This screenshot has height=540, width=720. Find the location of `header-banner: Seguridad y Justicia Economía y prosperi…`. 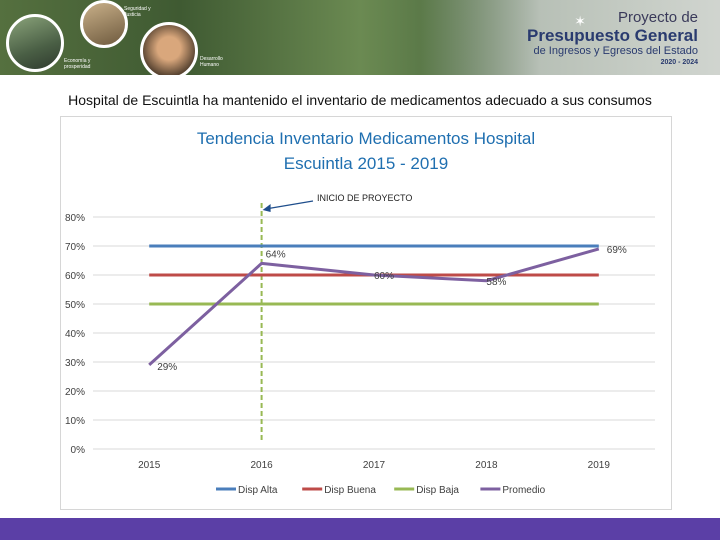

header-banner: Seguridad y Justicia Economía y prosperi… is located at coordinates (360, 37).